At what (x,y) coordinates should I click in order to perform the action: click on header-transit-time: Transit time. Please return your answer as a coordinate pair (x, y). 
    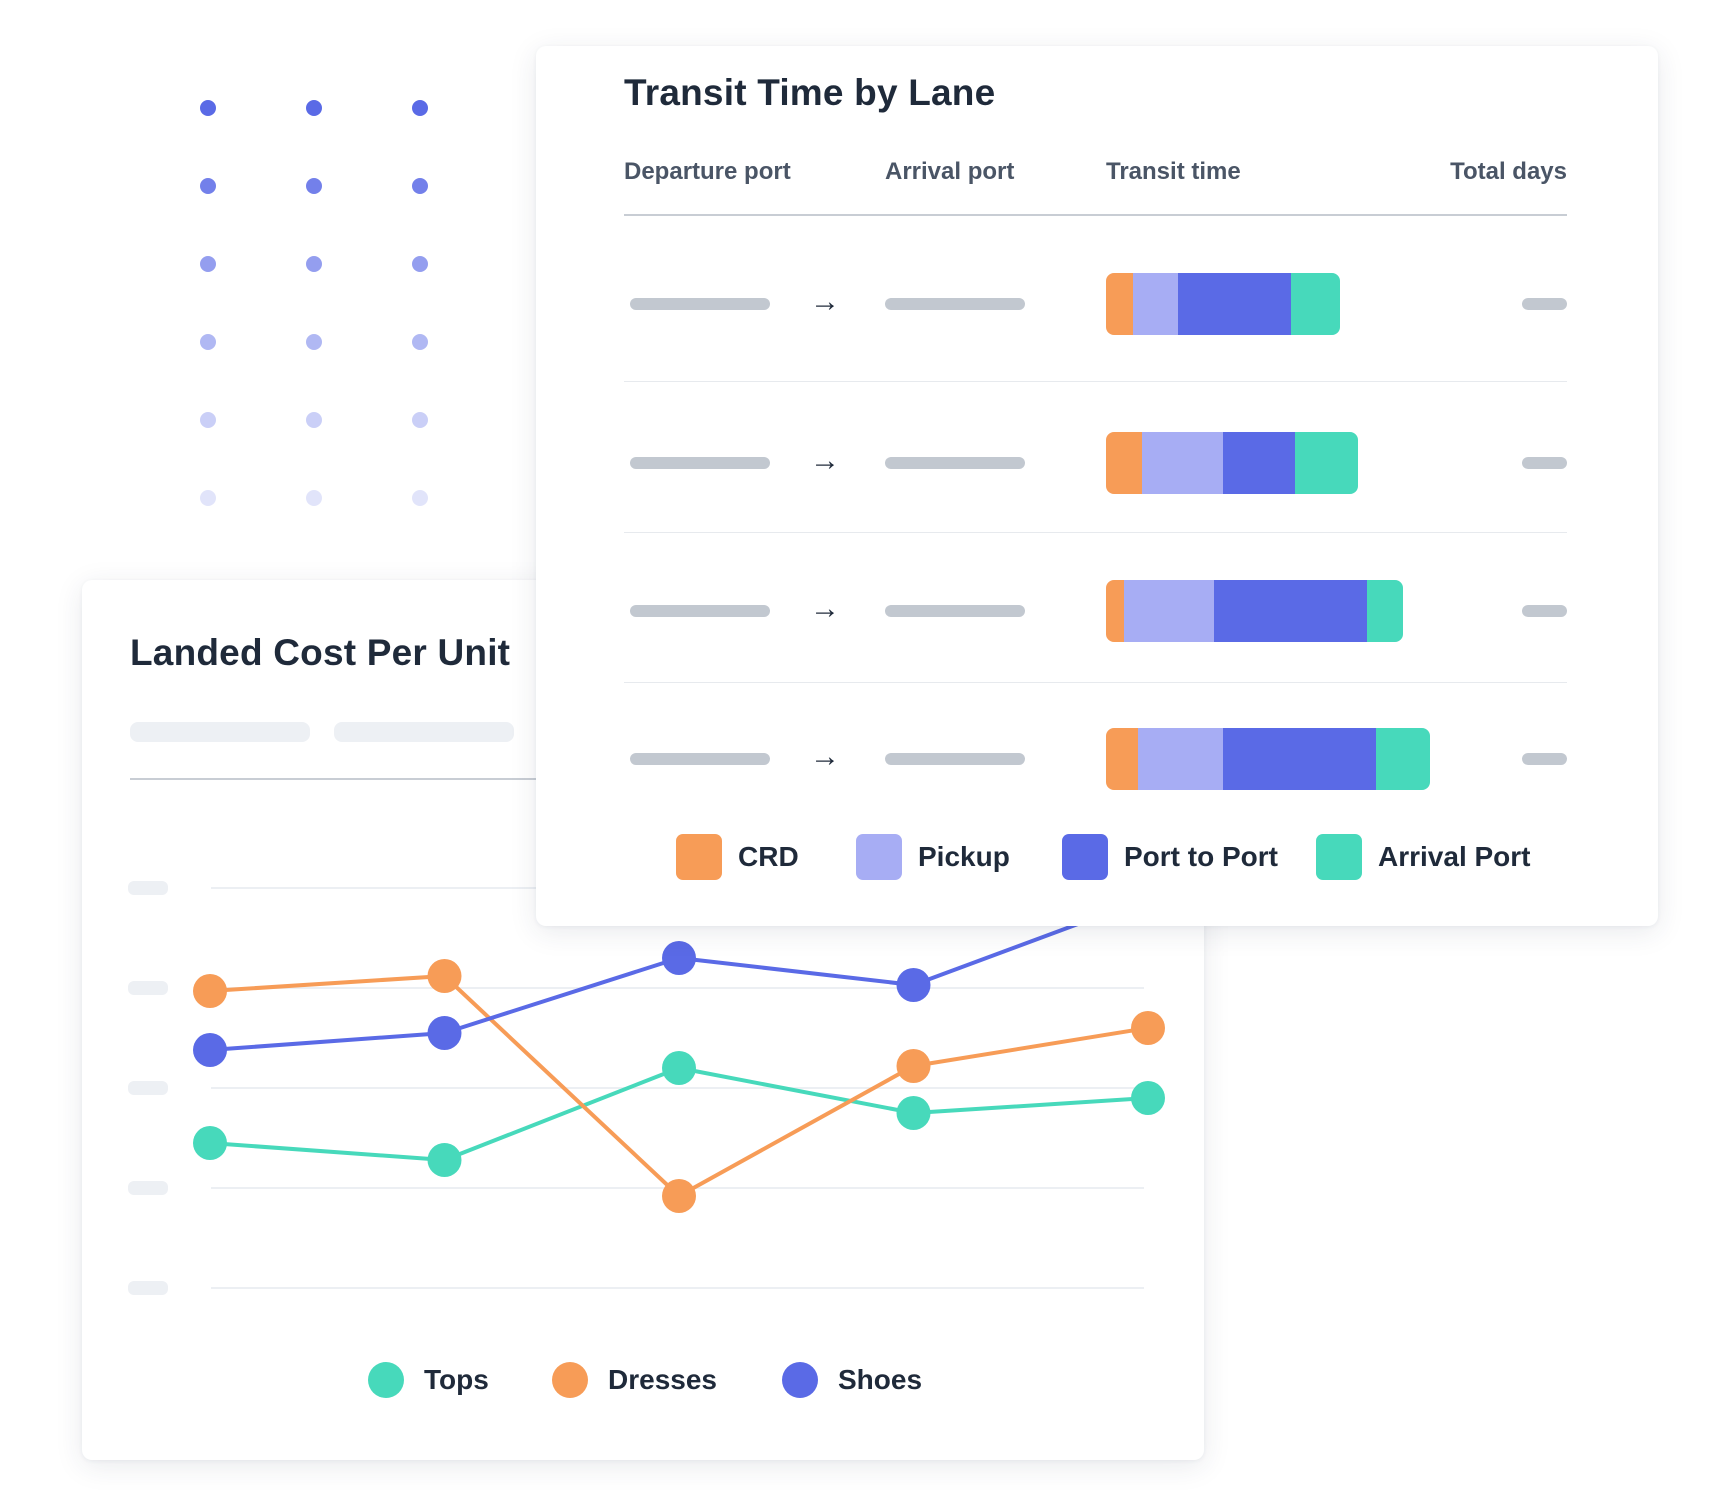
    Looking at the image, I should click on (1173, 171).